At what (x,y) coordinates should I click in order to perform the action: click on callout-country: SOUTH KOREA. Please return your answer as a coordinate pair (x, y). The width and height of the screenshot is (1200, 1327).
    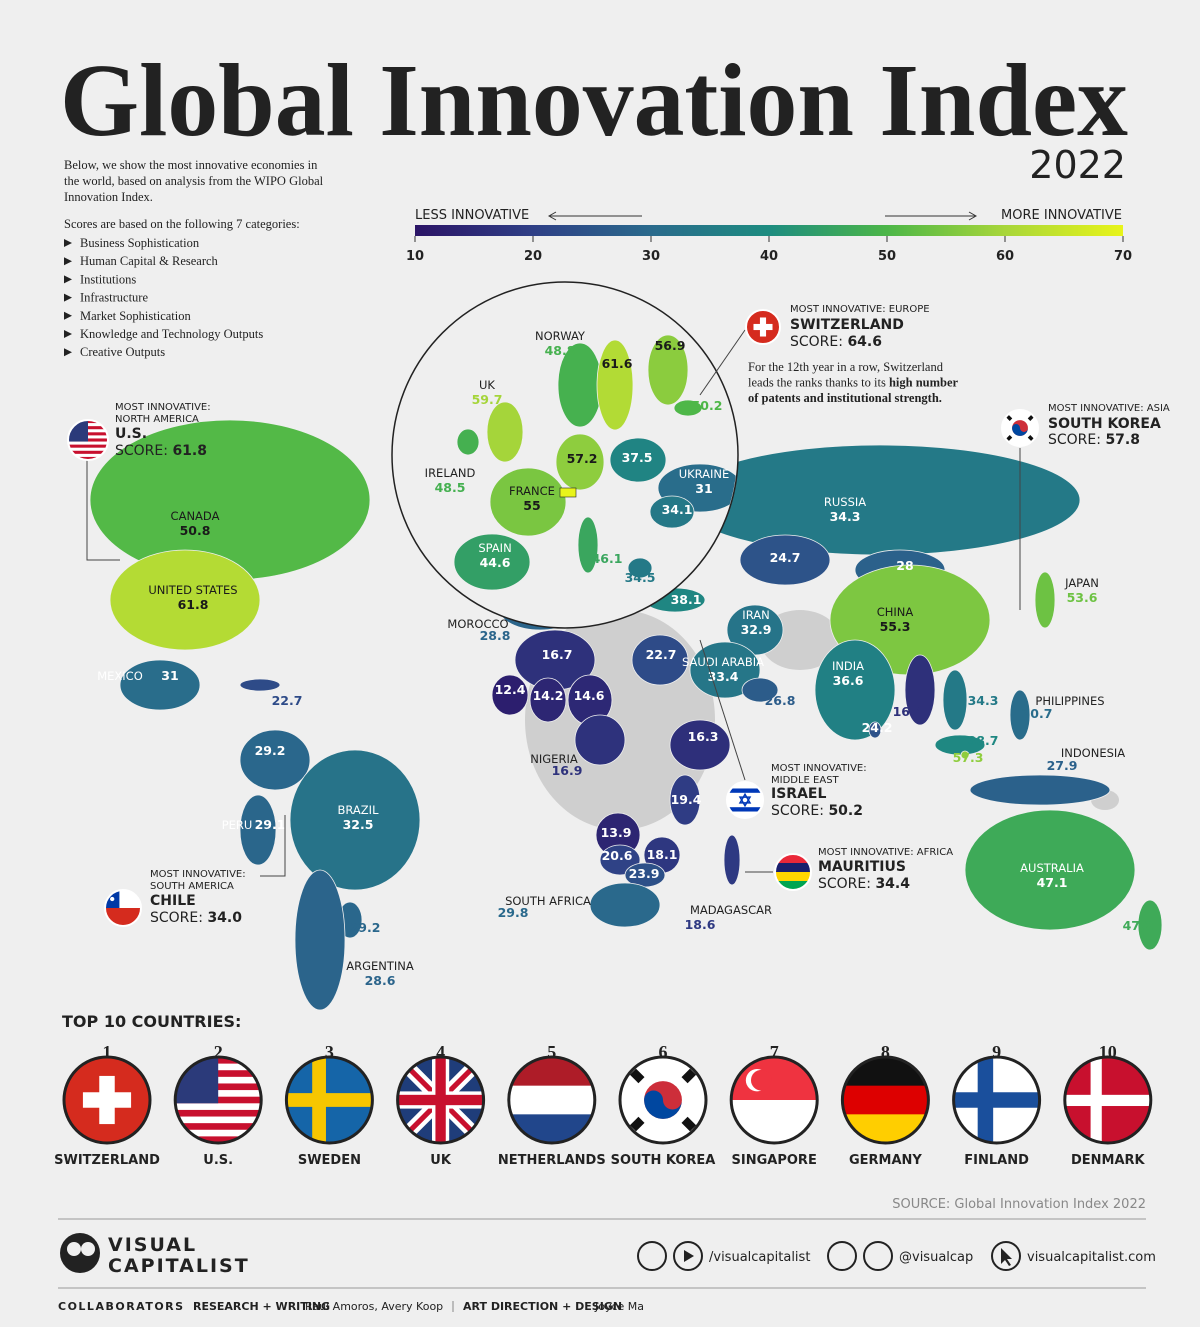
    Looking at the image, I should click on (1104, 424).